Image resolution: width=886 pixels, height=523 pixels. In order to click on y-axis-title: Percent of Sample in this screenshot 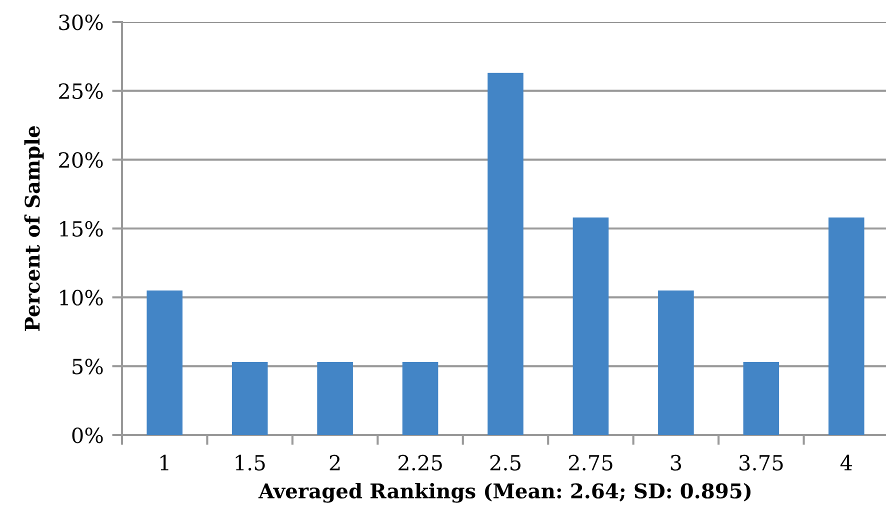, I will do `click(34, 228)`.